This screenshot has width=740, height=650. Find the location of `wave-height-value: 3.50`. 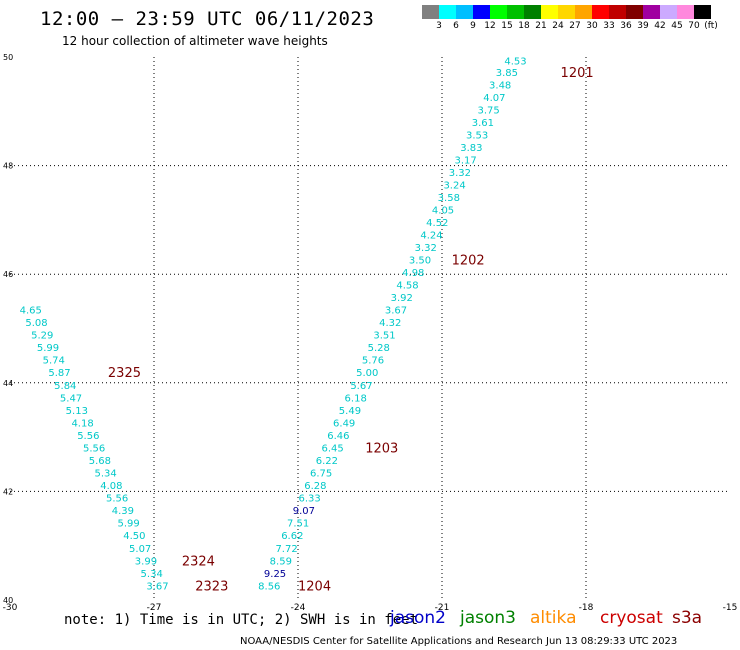

wave-height-value: 3.50 is located at coordinates (420, 261).